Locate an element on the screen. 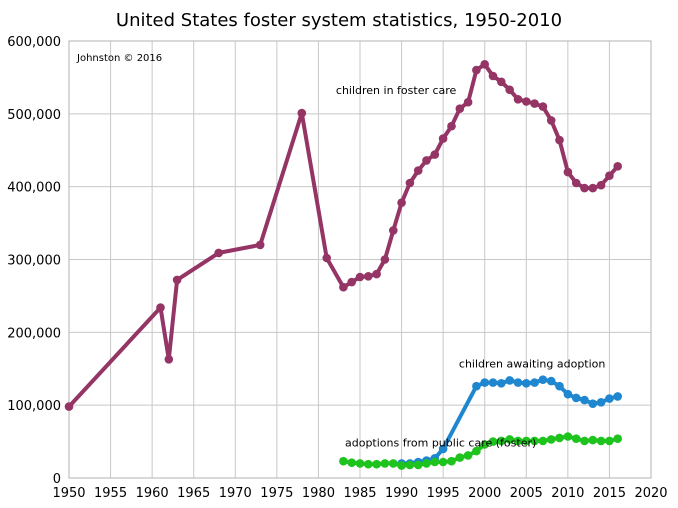 The image size is (678, 508). series-label: children in foster care is located at coordinates (396, 90).